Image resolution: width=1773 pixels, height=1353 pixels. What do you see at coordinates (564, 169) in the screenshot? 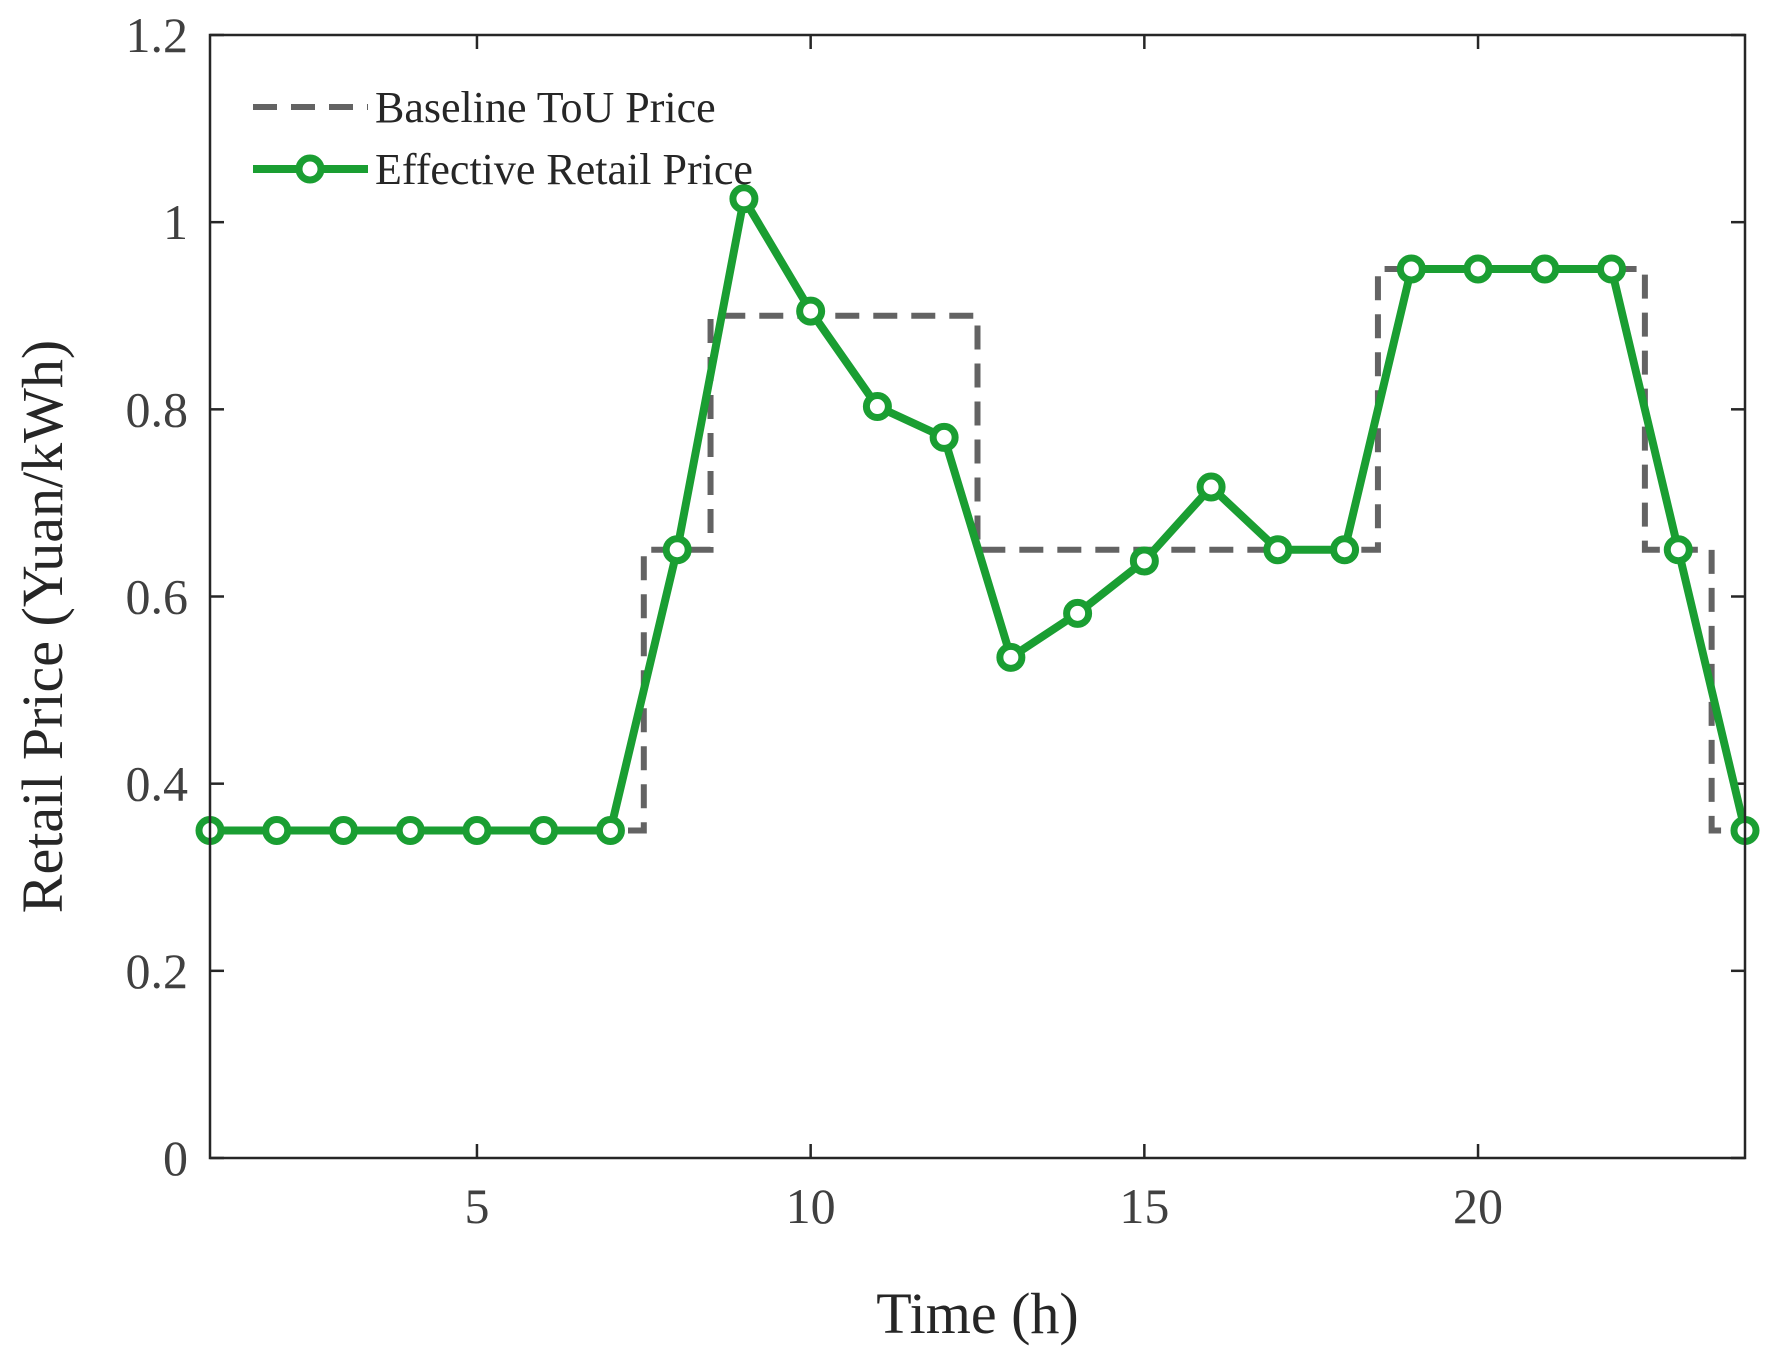
I see `legend-label-effective: Effective Retail Price` at bounding box center [564, 169].